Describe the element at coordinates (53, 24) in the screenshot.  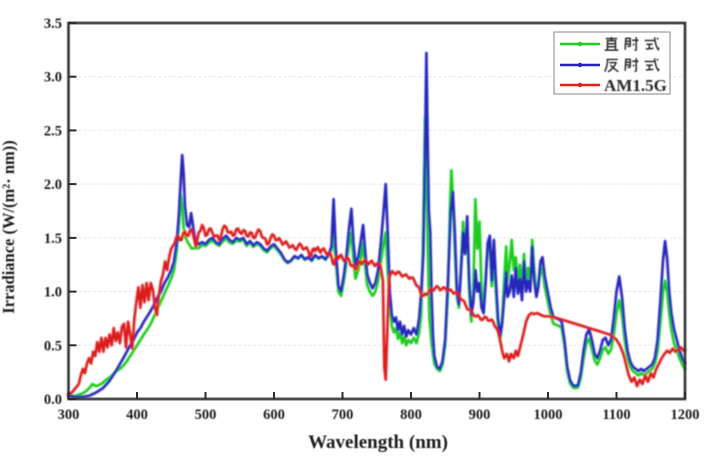
I see `svg-text: 3.5` at that location.